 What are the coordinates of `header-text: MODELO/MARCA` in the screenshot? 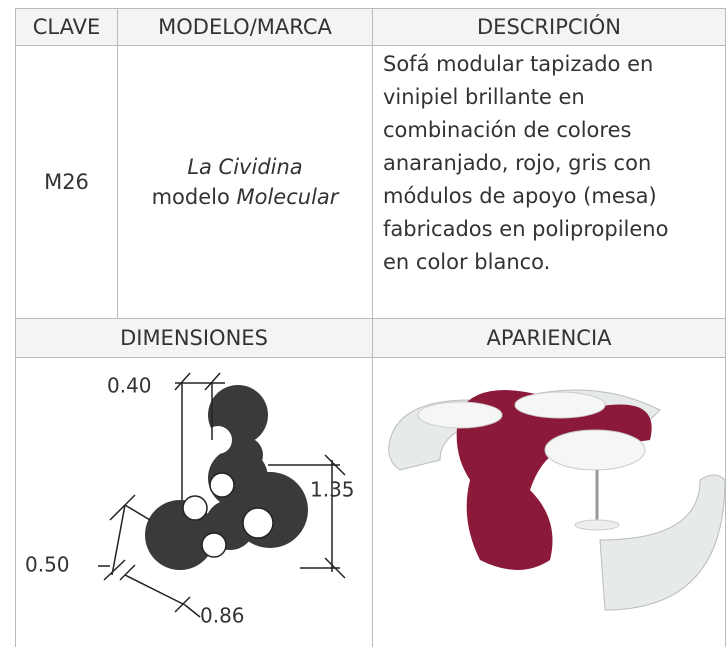 It's located at (245, 27).